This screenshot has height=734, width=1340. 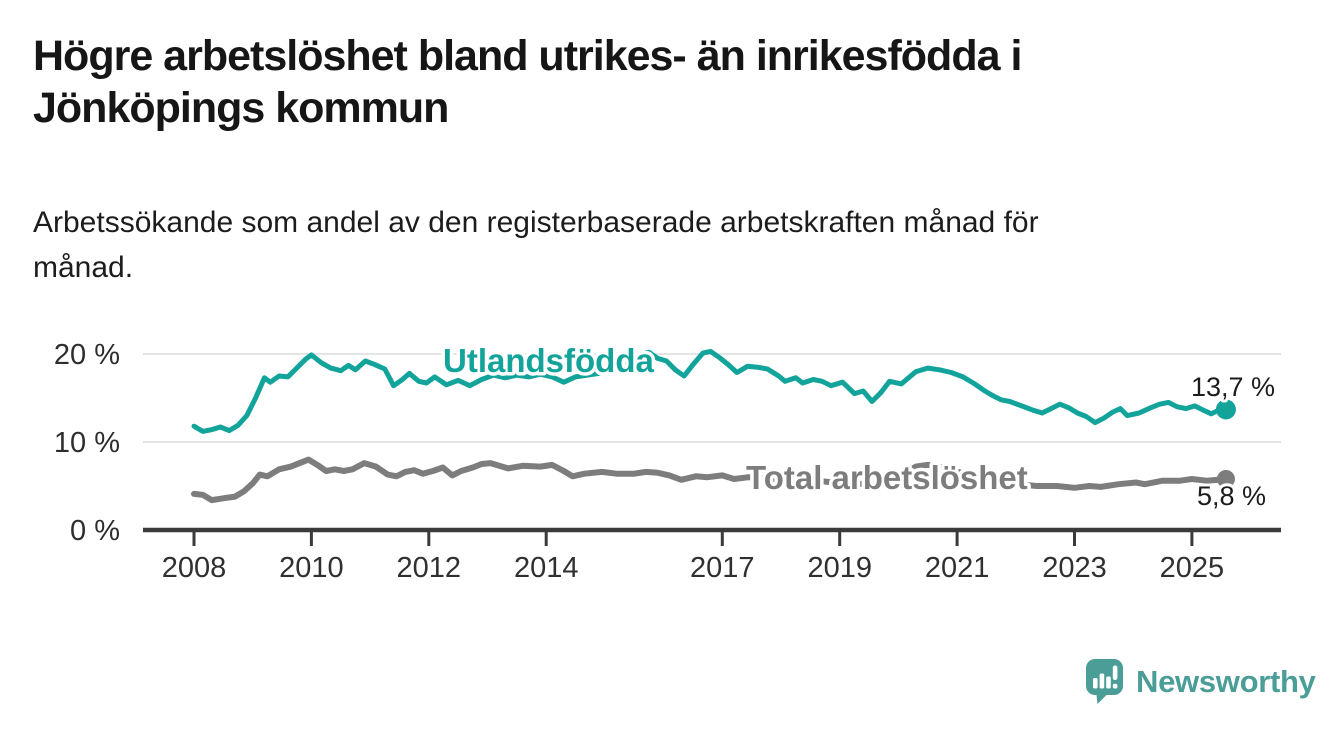 I want to click on x-axis-tick-label: 2014, so click(x=546, y=568).